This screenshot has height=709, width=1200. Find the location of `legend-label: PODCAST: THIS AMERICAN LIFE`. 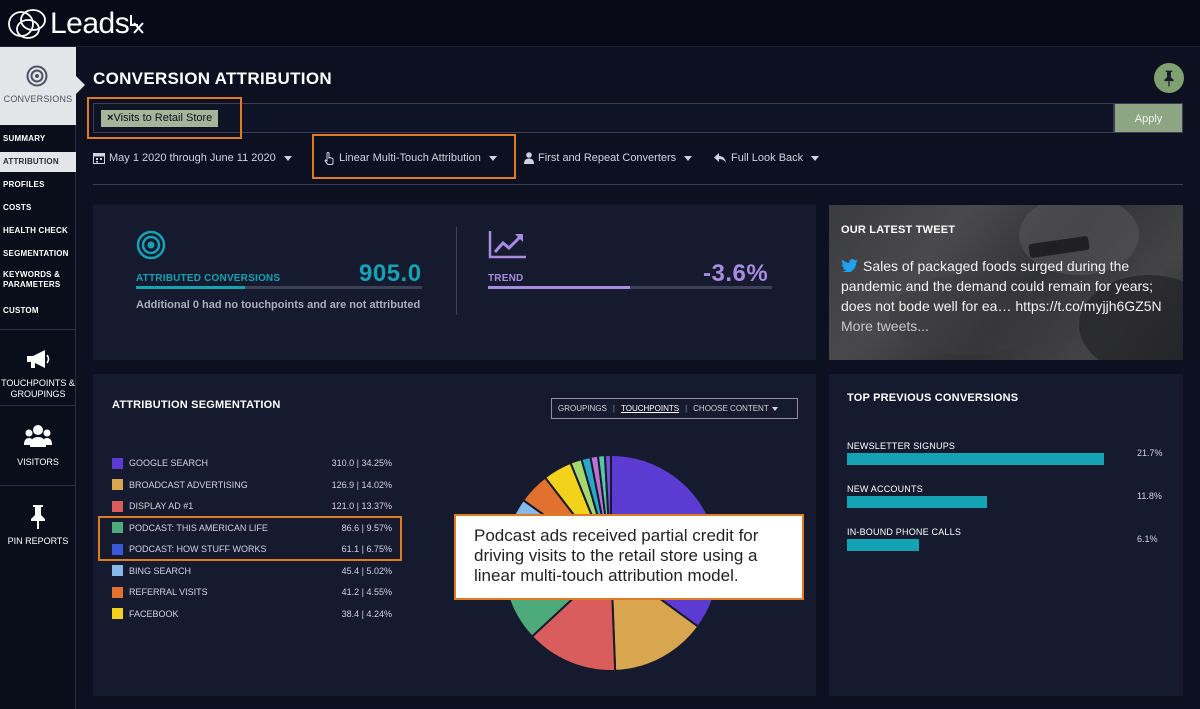

legend-label: PODCAST: THIS AMERICAN LIFE is located at coordinates (198, 527).